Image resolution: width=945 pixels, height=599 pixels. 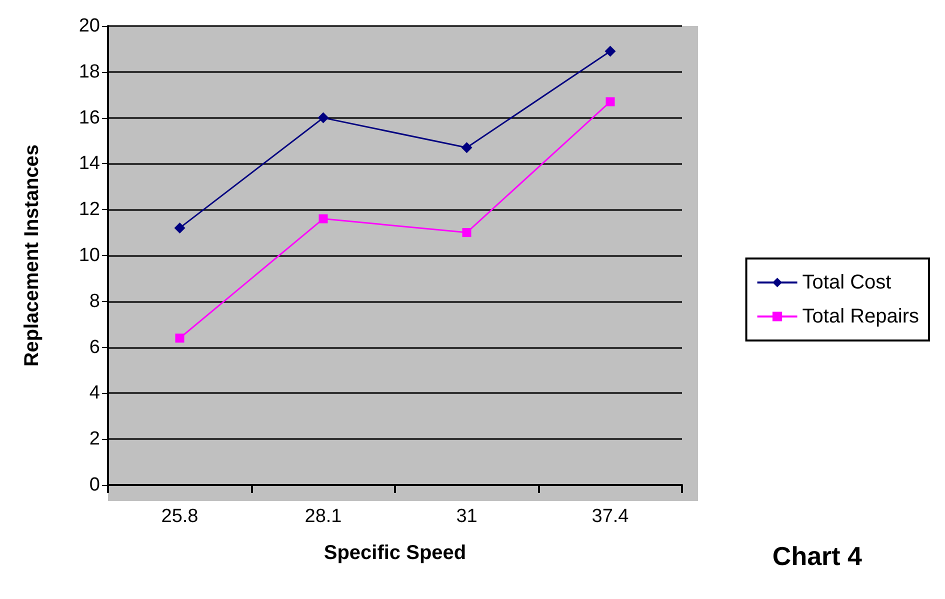 What do you see at coordinates (323, 516) in the screenshot?
I see `x-tick-label: 28.1` at bounding box center [323, 516].